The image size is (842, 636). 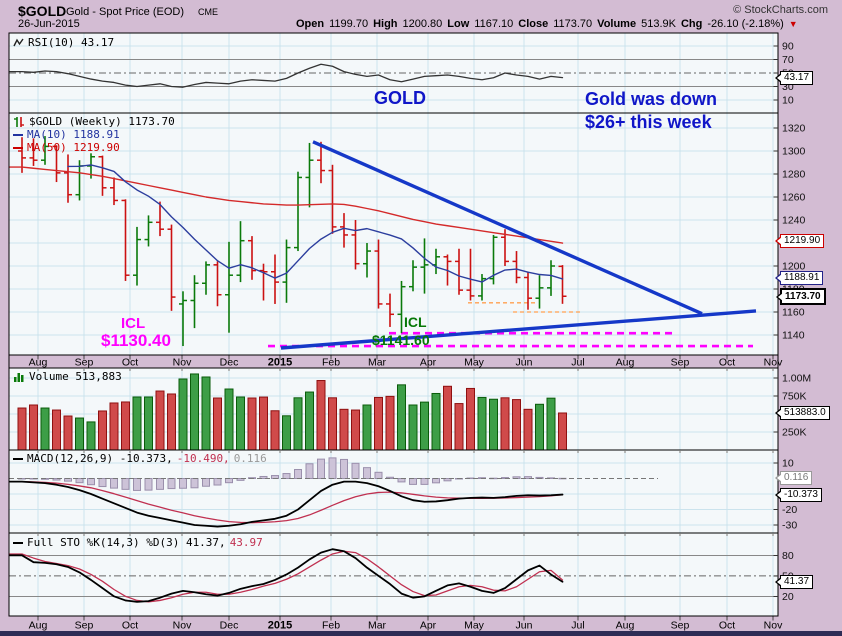 What do you see at coordinates (19, 377) in the screenshot?
I see `volume-bars-icon` at bounding box center [19, 377].